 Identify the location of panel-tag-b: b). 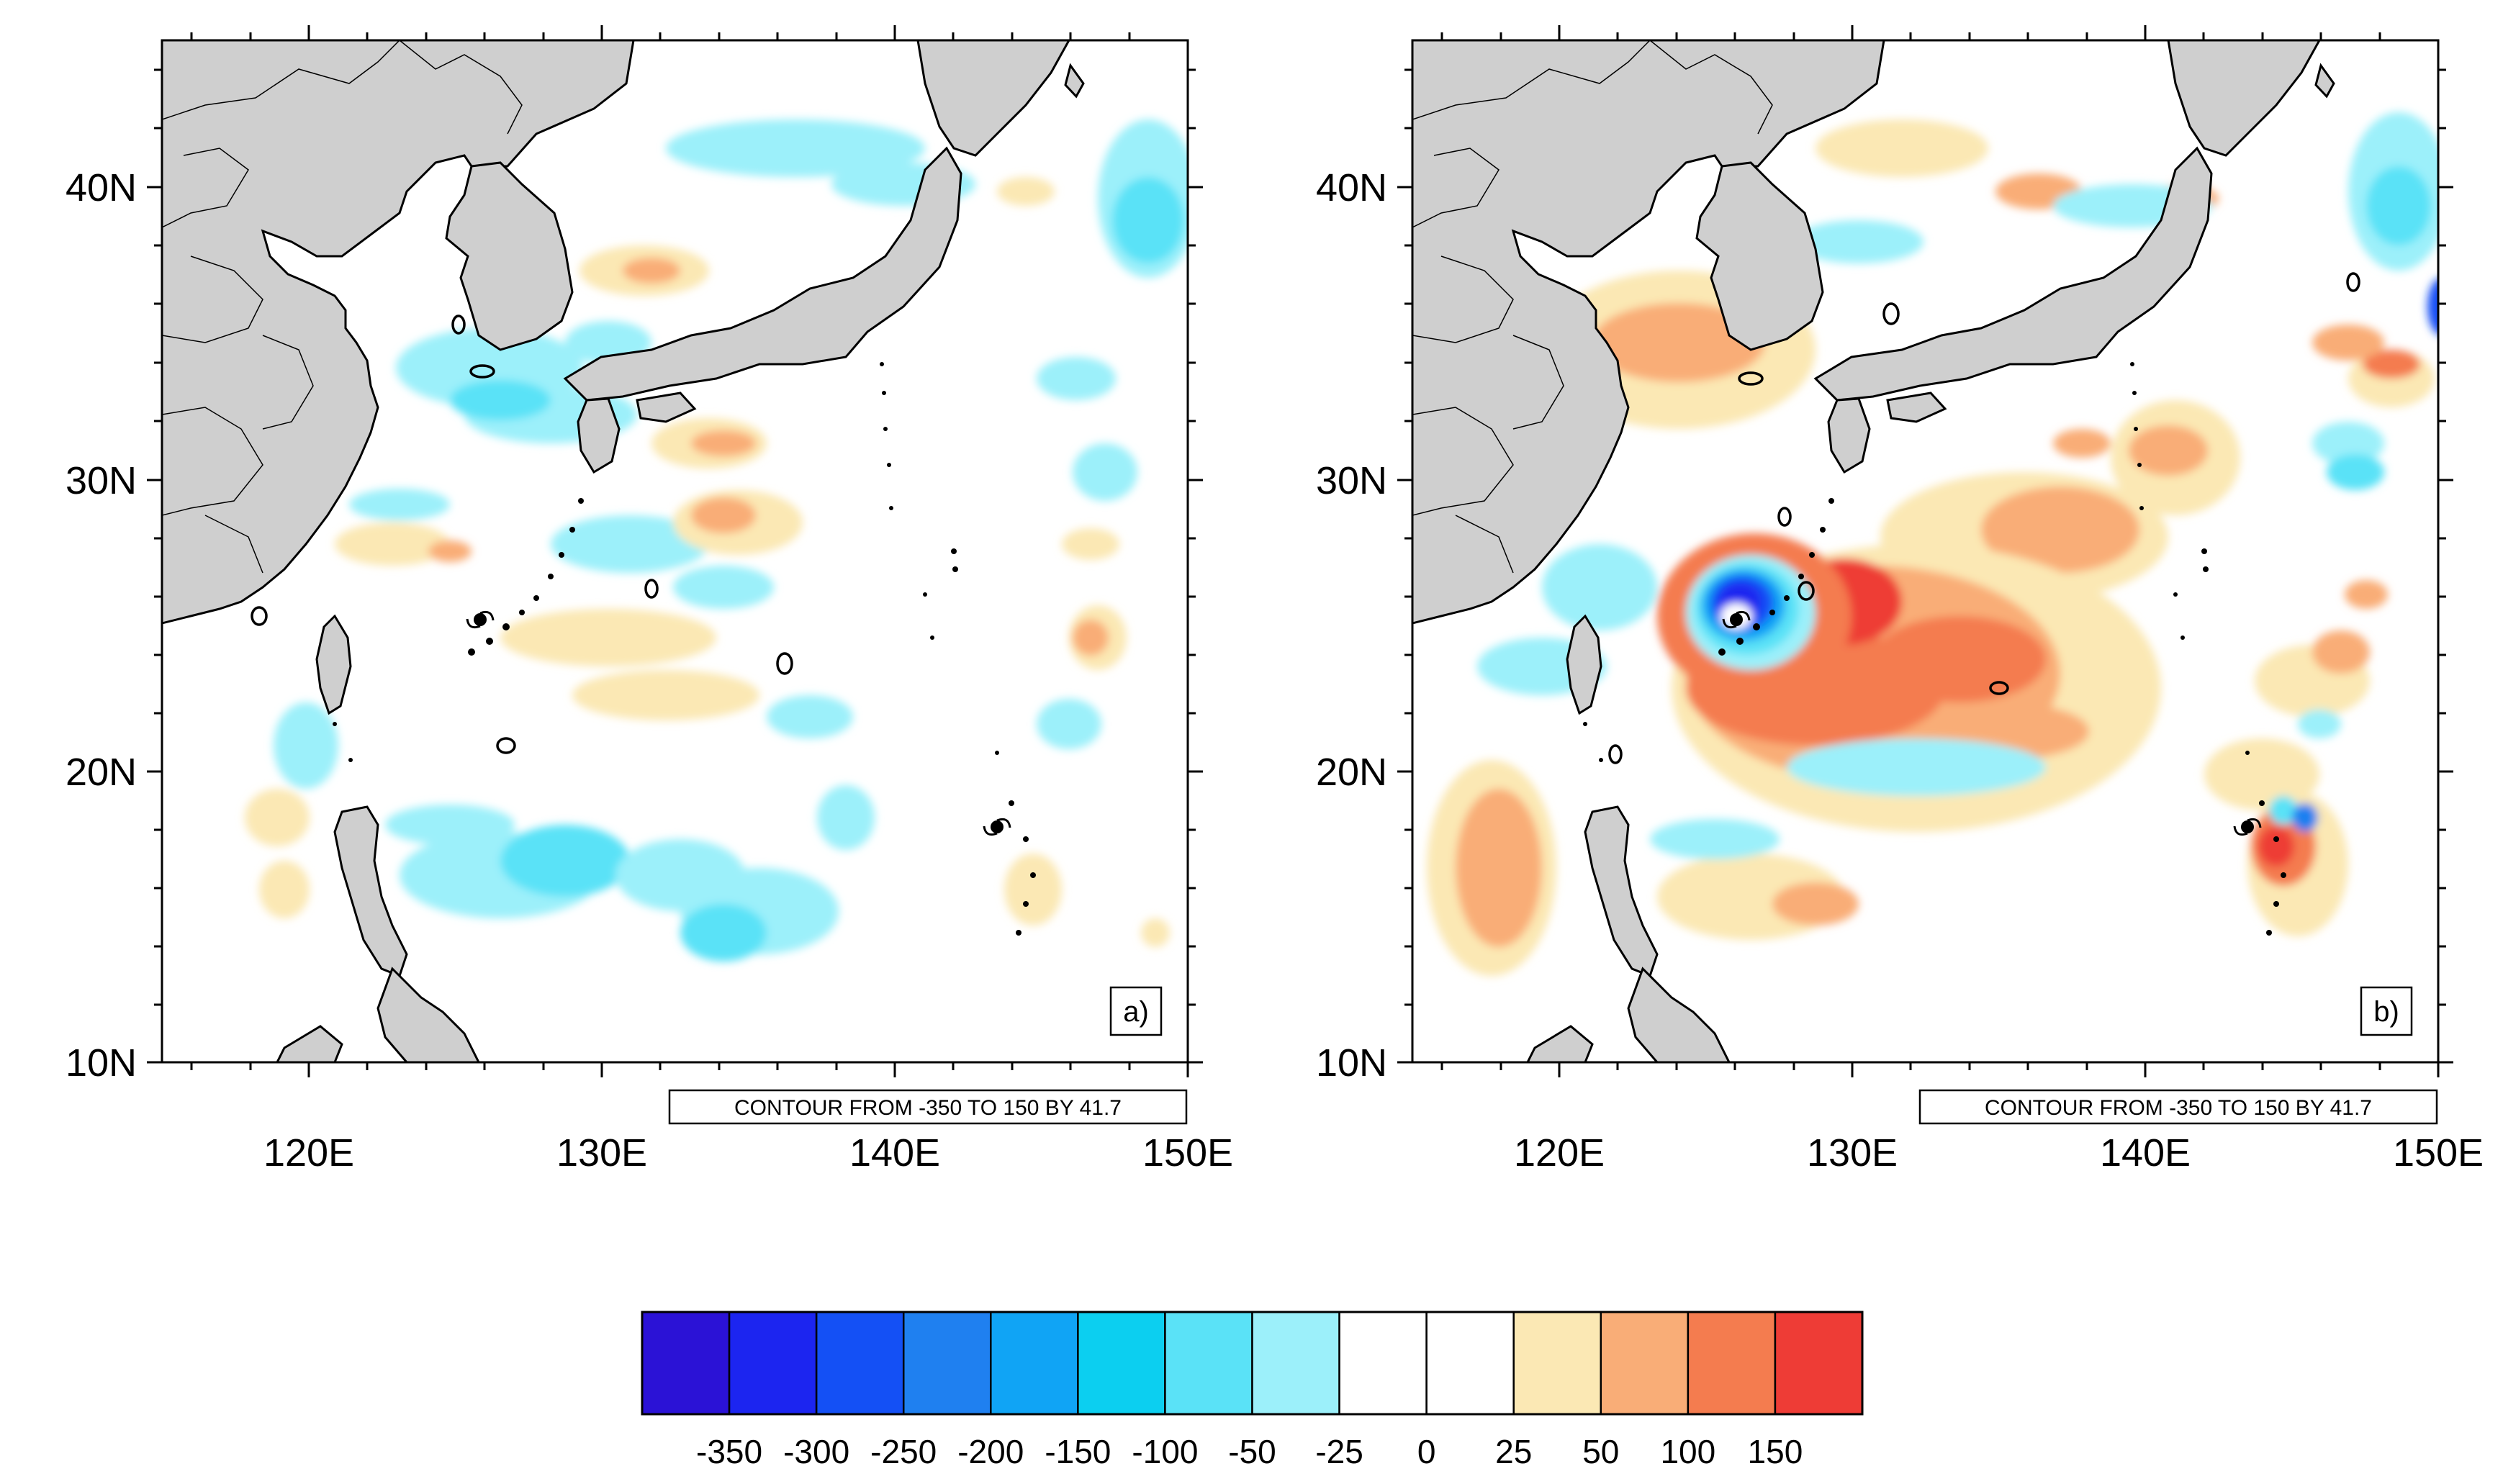
(2386, 1012).